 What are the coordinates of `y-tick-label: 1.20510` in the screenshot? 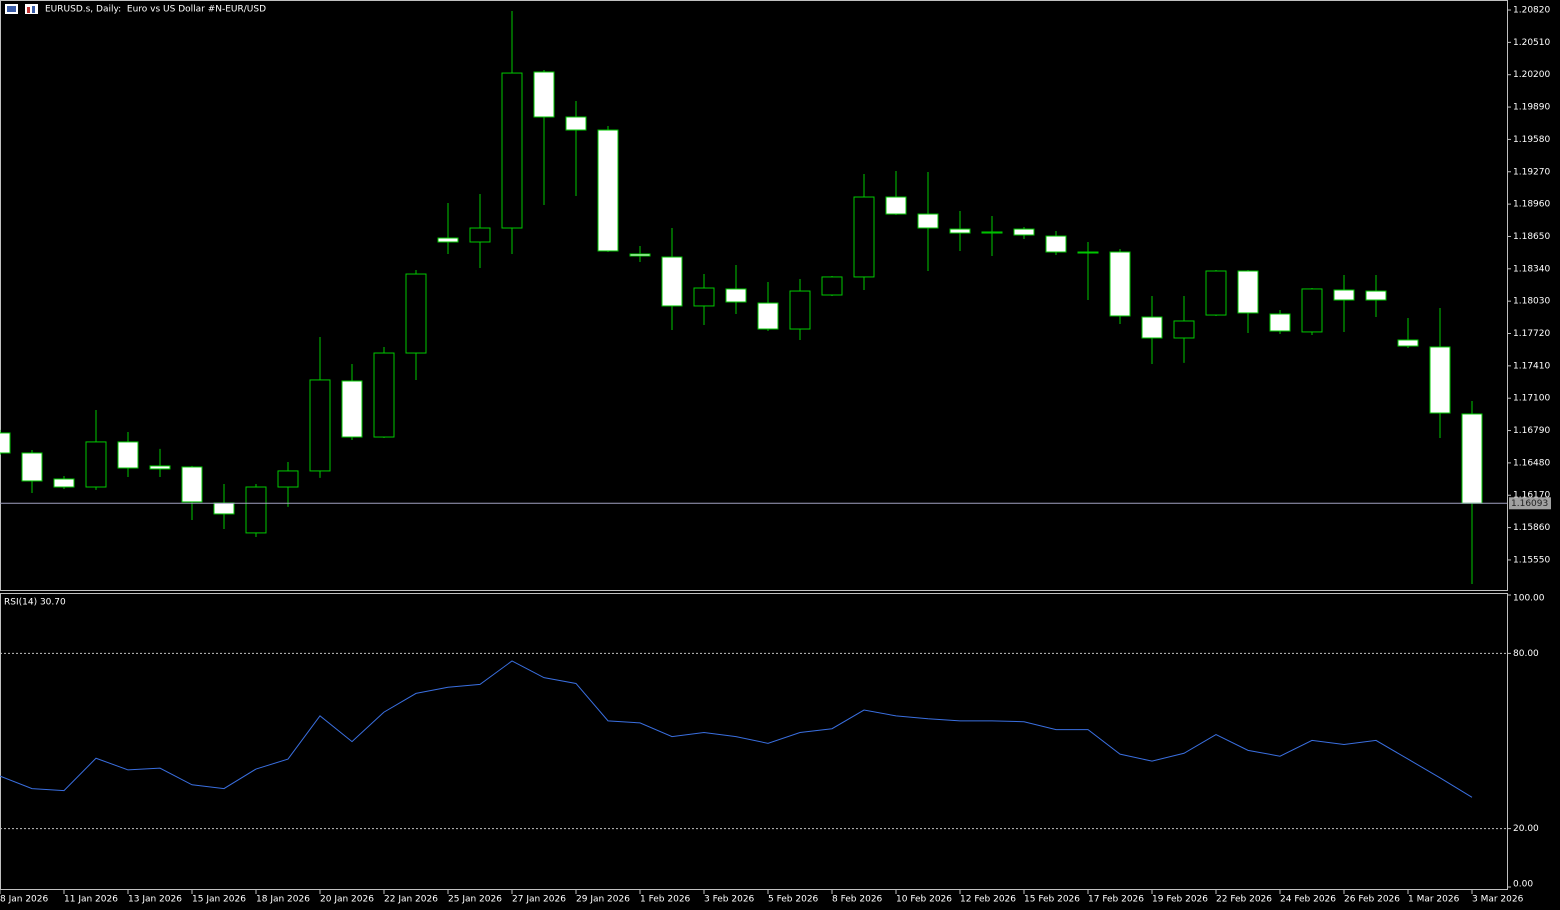 It's located at (1531, 43).